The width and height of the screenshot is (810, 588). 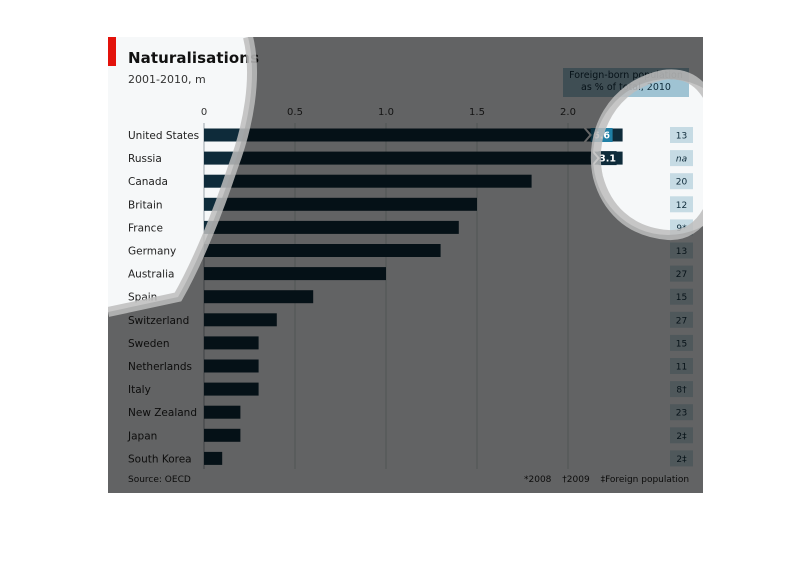 I want to click on foreign-born-value: 23, so click(x=681, y=414).